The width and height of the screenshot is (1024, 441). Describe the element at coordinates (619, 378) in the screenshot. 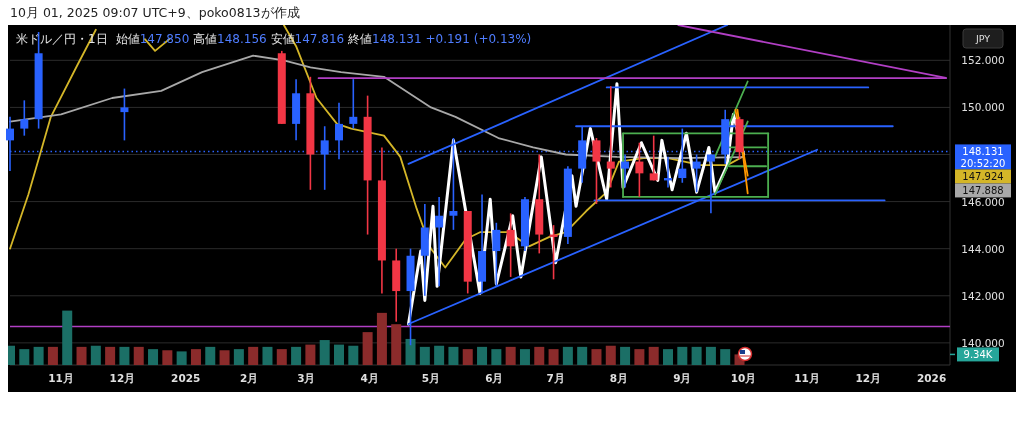

I see `x-tick-label: 8月` at that location.